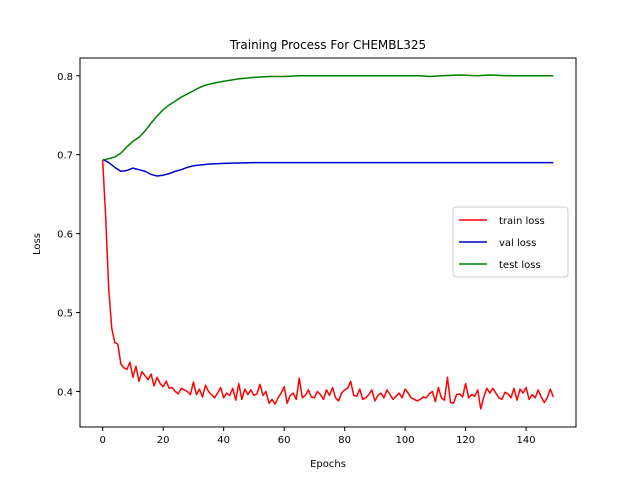 The image size is (640, 480). Describe the element at coordinates (317, 436) in the screenshot. I see `x-axis: 0 20 40 60 80 100 120 140` at that location.